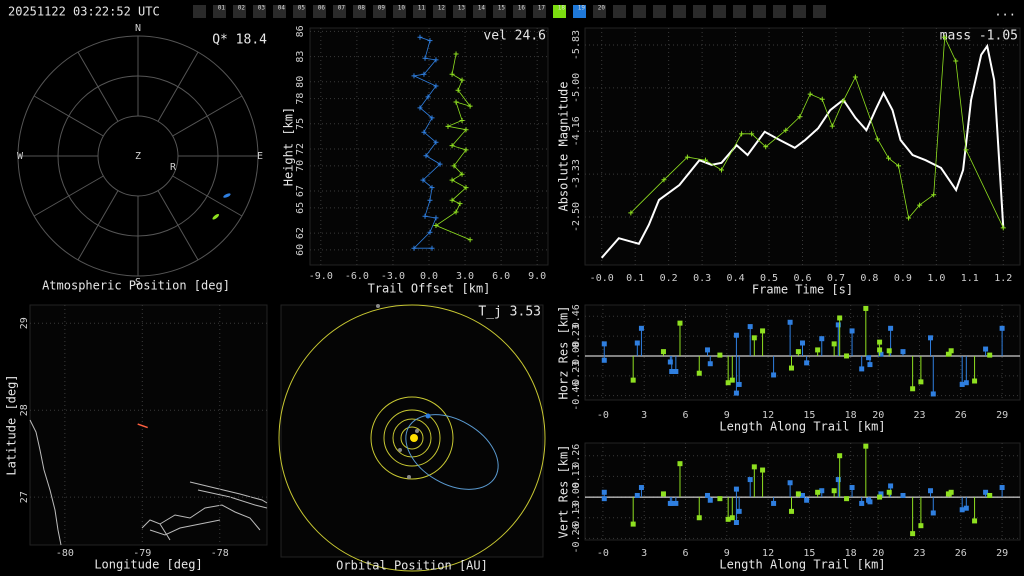 The width and height of the screenshot is (1024, 576). I want to click on x-tick-label: 15, so click(809, 553).